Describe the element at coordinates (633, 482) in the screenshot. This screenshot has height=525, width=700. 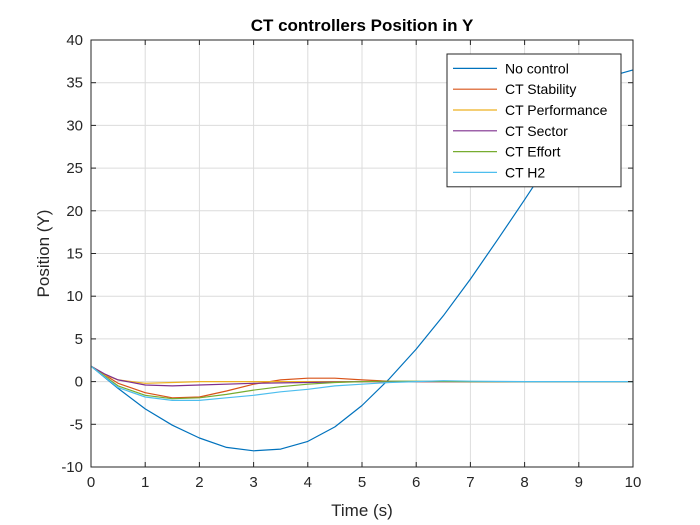
I see `x-tick-label: 10` at that location.